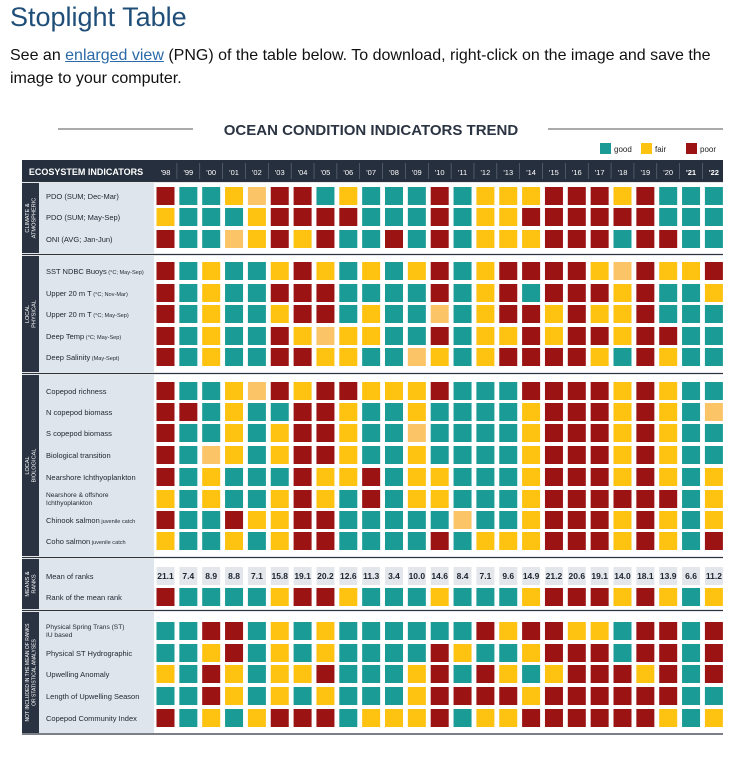 The width and height of the screenshot is (740, 762). Describe the element at coordinates (91, 477) in the screenshot. I see `row-label: Nearshore Ichthyoplankton` at that location.